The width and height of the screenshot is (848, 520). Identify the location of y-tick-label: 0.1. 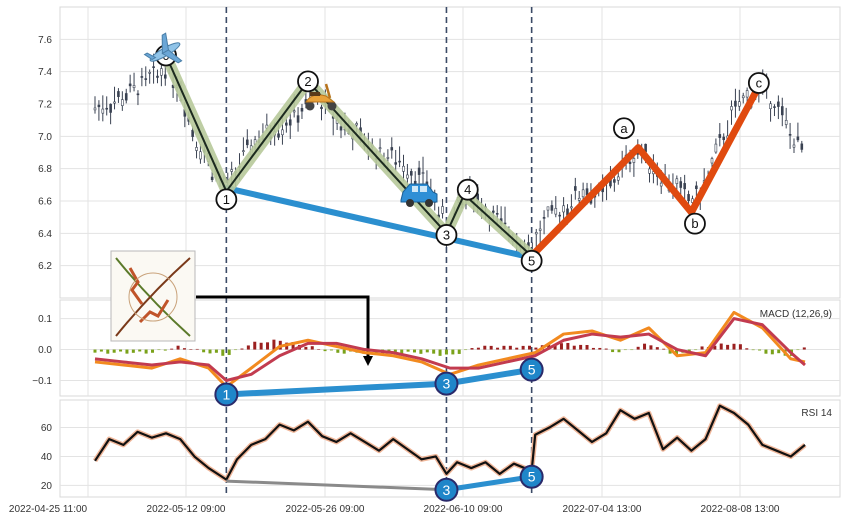
(45, 319).